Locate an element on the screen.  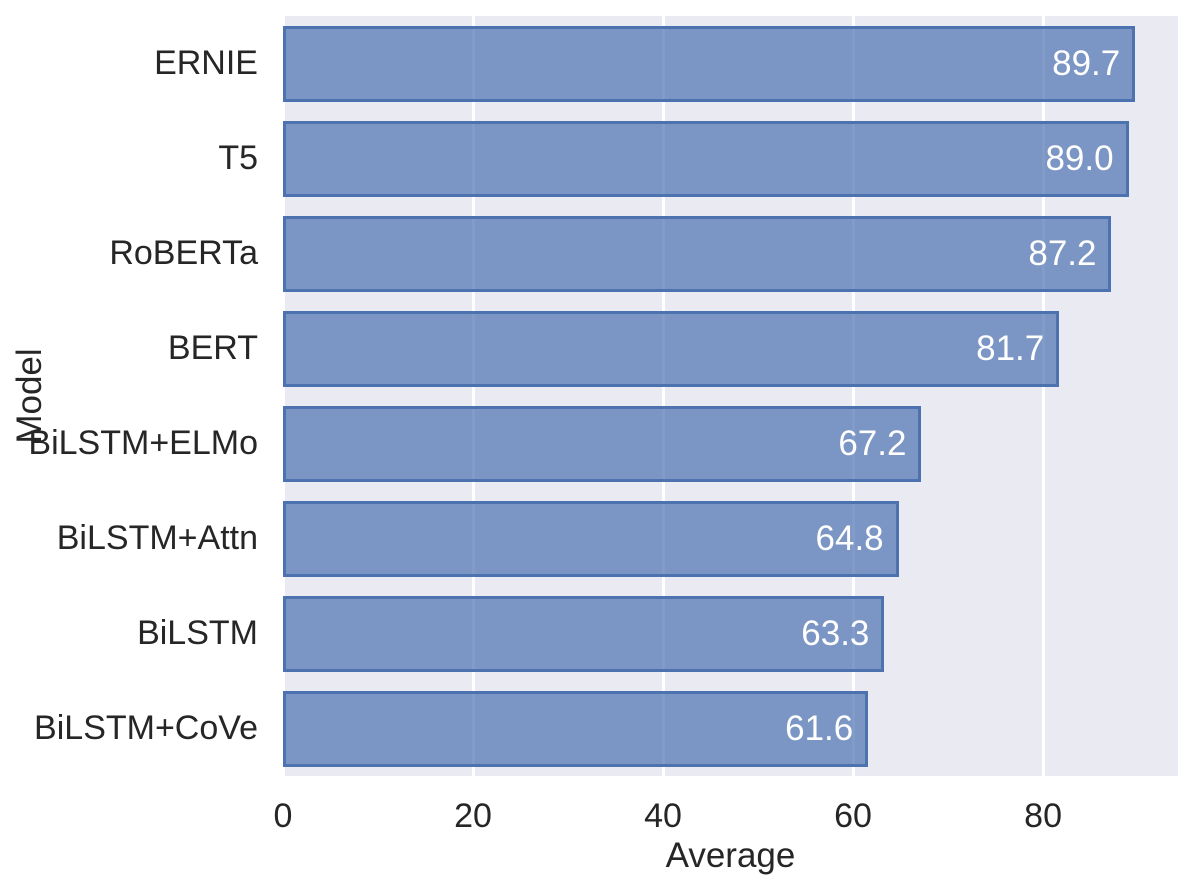
ytick-label-T5: T5 is located at coordinates (238, 158).